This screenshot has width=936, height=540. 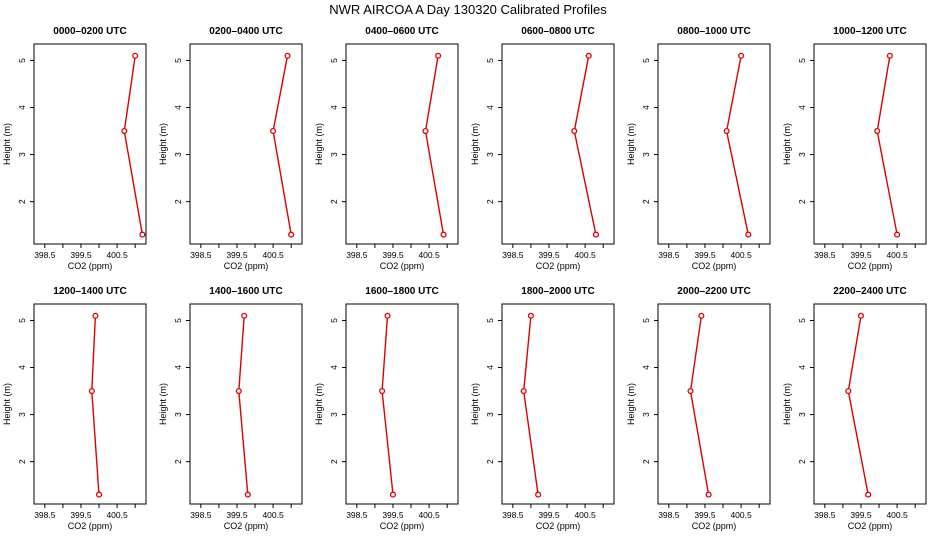 What do you see at coordinates (245, 291) in the screenshot?
I see `panel-title: 1400–1600 UTC` at bounding box center [245, 291].